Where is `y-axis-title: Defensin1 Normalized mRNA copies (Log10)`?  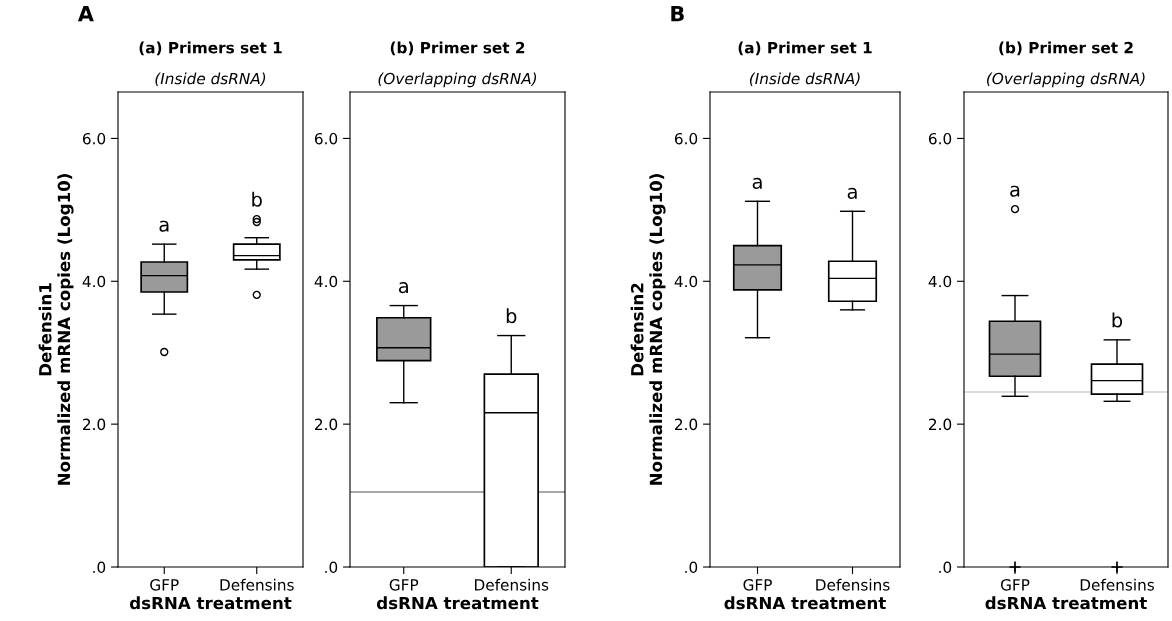
y-axis-title: Defensin1 Normalized mRNA copies (Log10) is located at coordinates (56, 329).